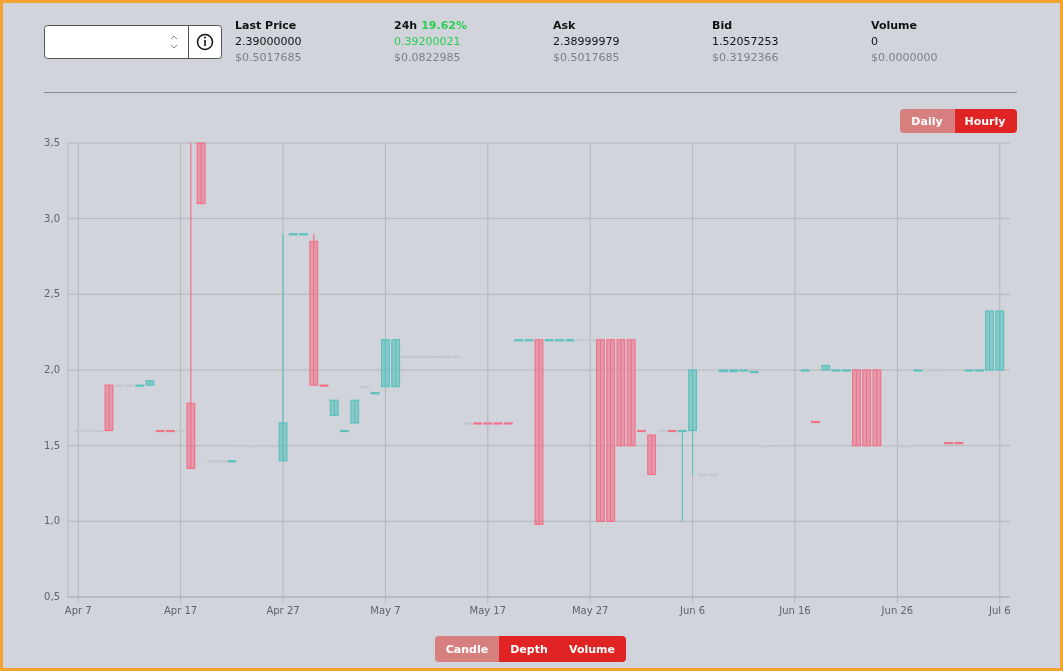 The height and width of the screenshot is (671, 1063). I want to click on text: Depth, so click(529, 649).